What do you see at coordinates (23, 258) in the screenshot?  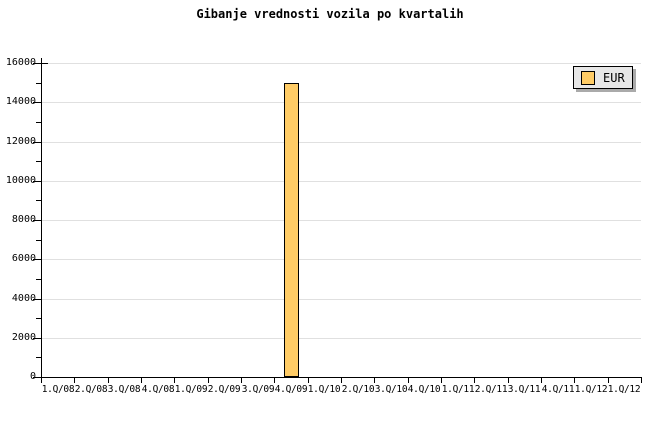 I see `y-tick-label: 6000` at bounding box center [23, 258].